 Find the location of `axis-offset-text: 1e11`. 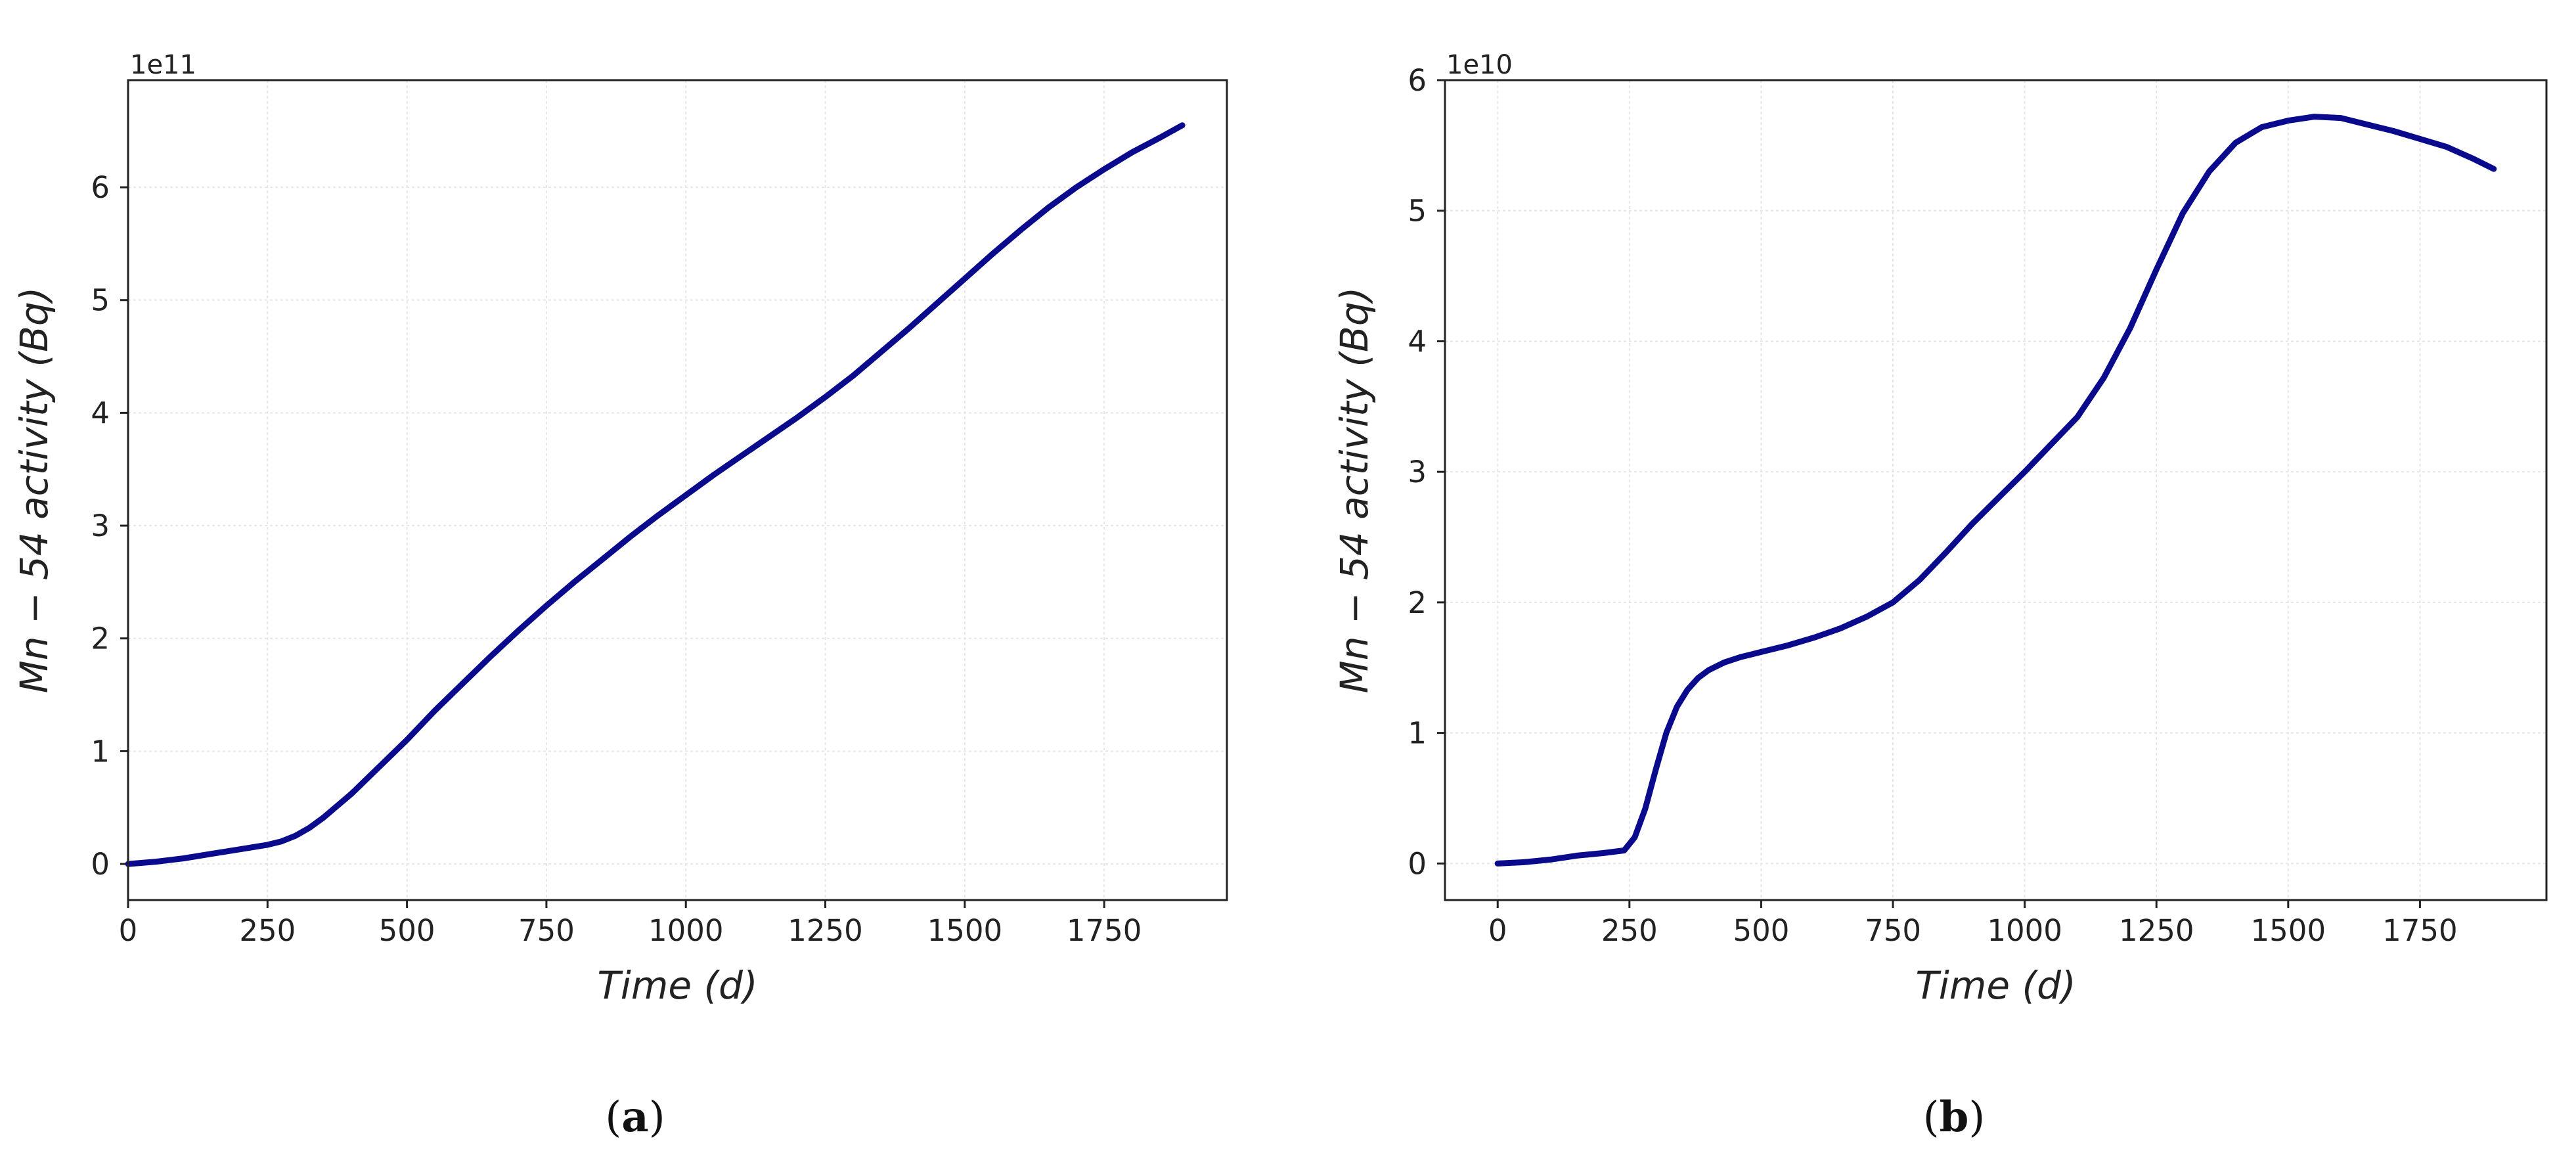

axis-offset-text: 1e11 is located at coordinates (163, 65).